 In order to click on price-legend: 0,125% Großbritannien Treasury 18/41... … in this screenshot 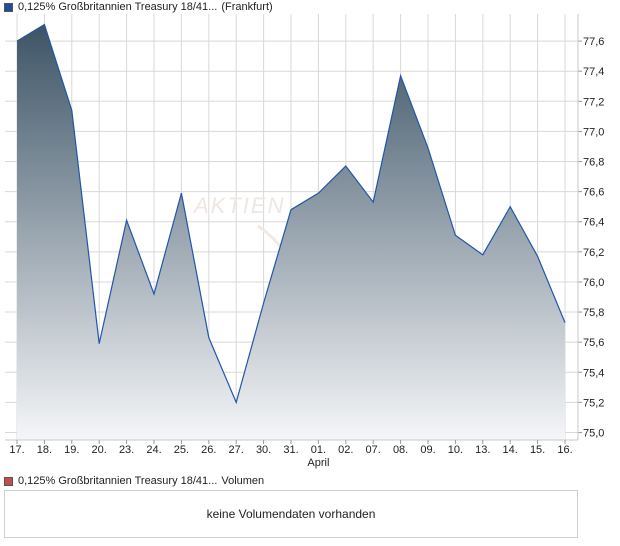, I will do `click(140, 7)`.